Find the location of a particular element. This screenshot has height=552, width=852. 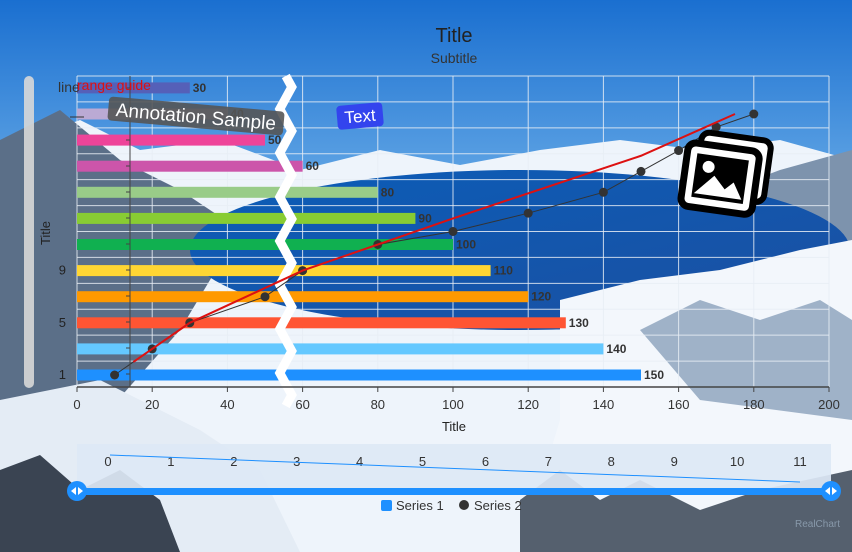

axis-break is located at coordinates (285, 241).